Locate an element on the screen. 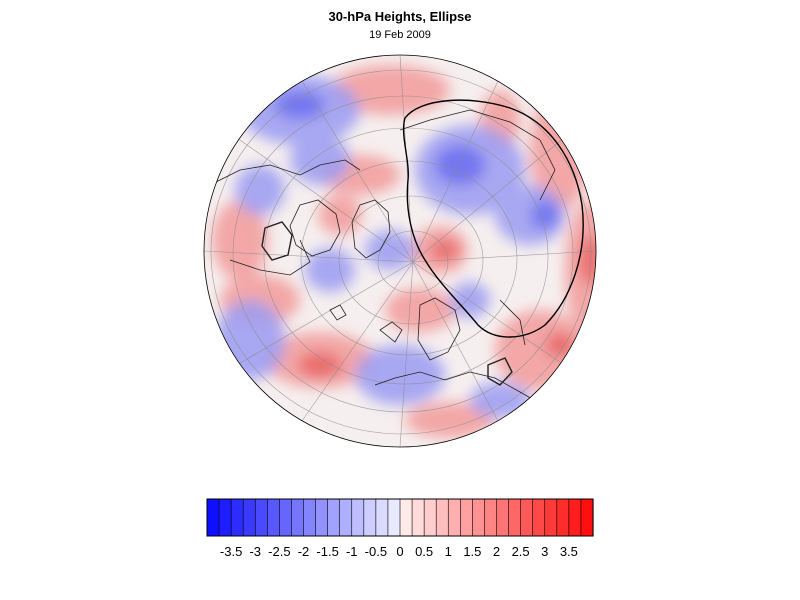  colorbar-tick-label: -1 is located at coordinates (352, 551).